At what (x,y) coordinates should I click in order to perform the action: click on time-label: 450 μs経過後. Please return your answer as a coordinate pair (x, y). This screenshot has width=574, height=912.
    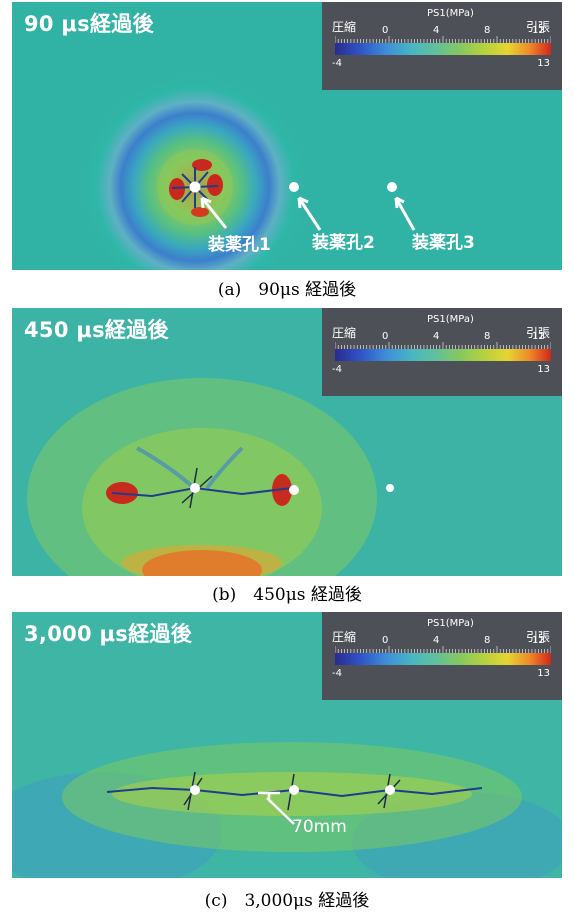
    Looking at the image, I should click on (96, 330).